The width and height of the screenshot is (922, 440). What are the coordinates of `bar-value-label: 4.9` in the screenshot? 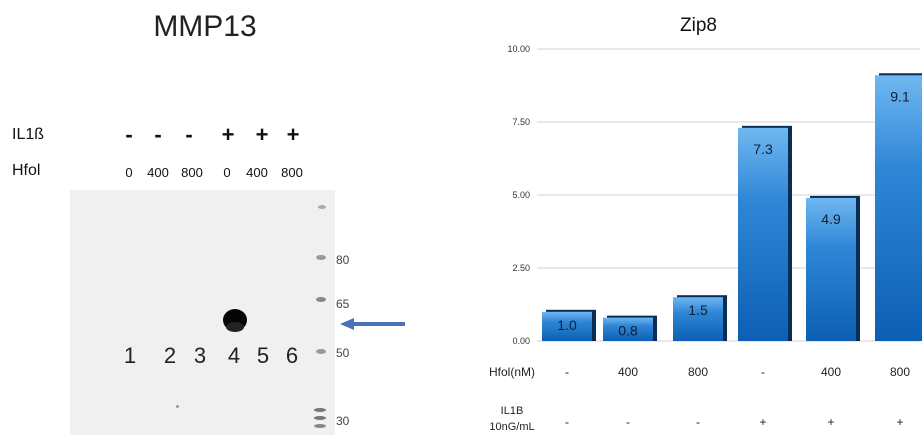 It's located at (831, 219).